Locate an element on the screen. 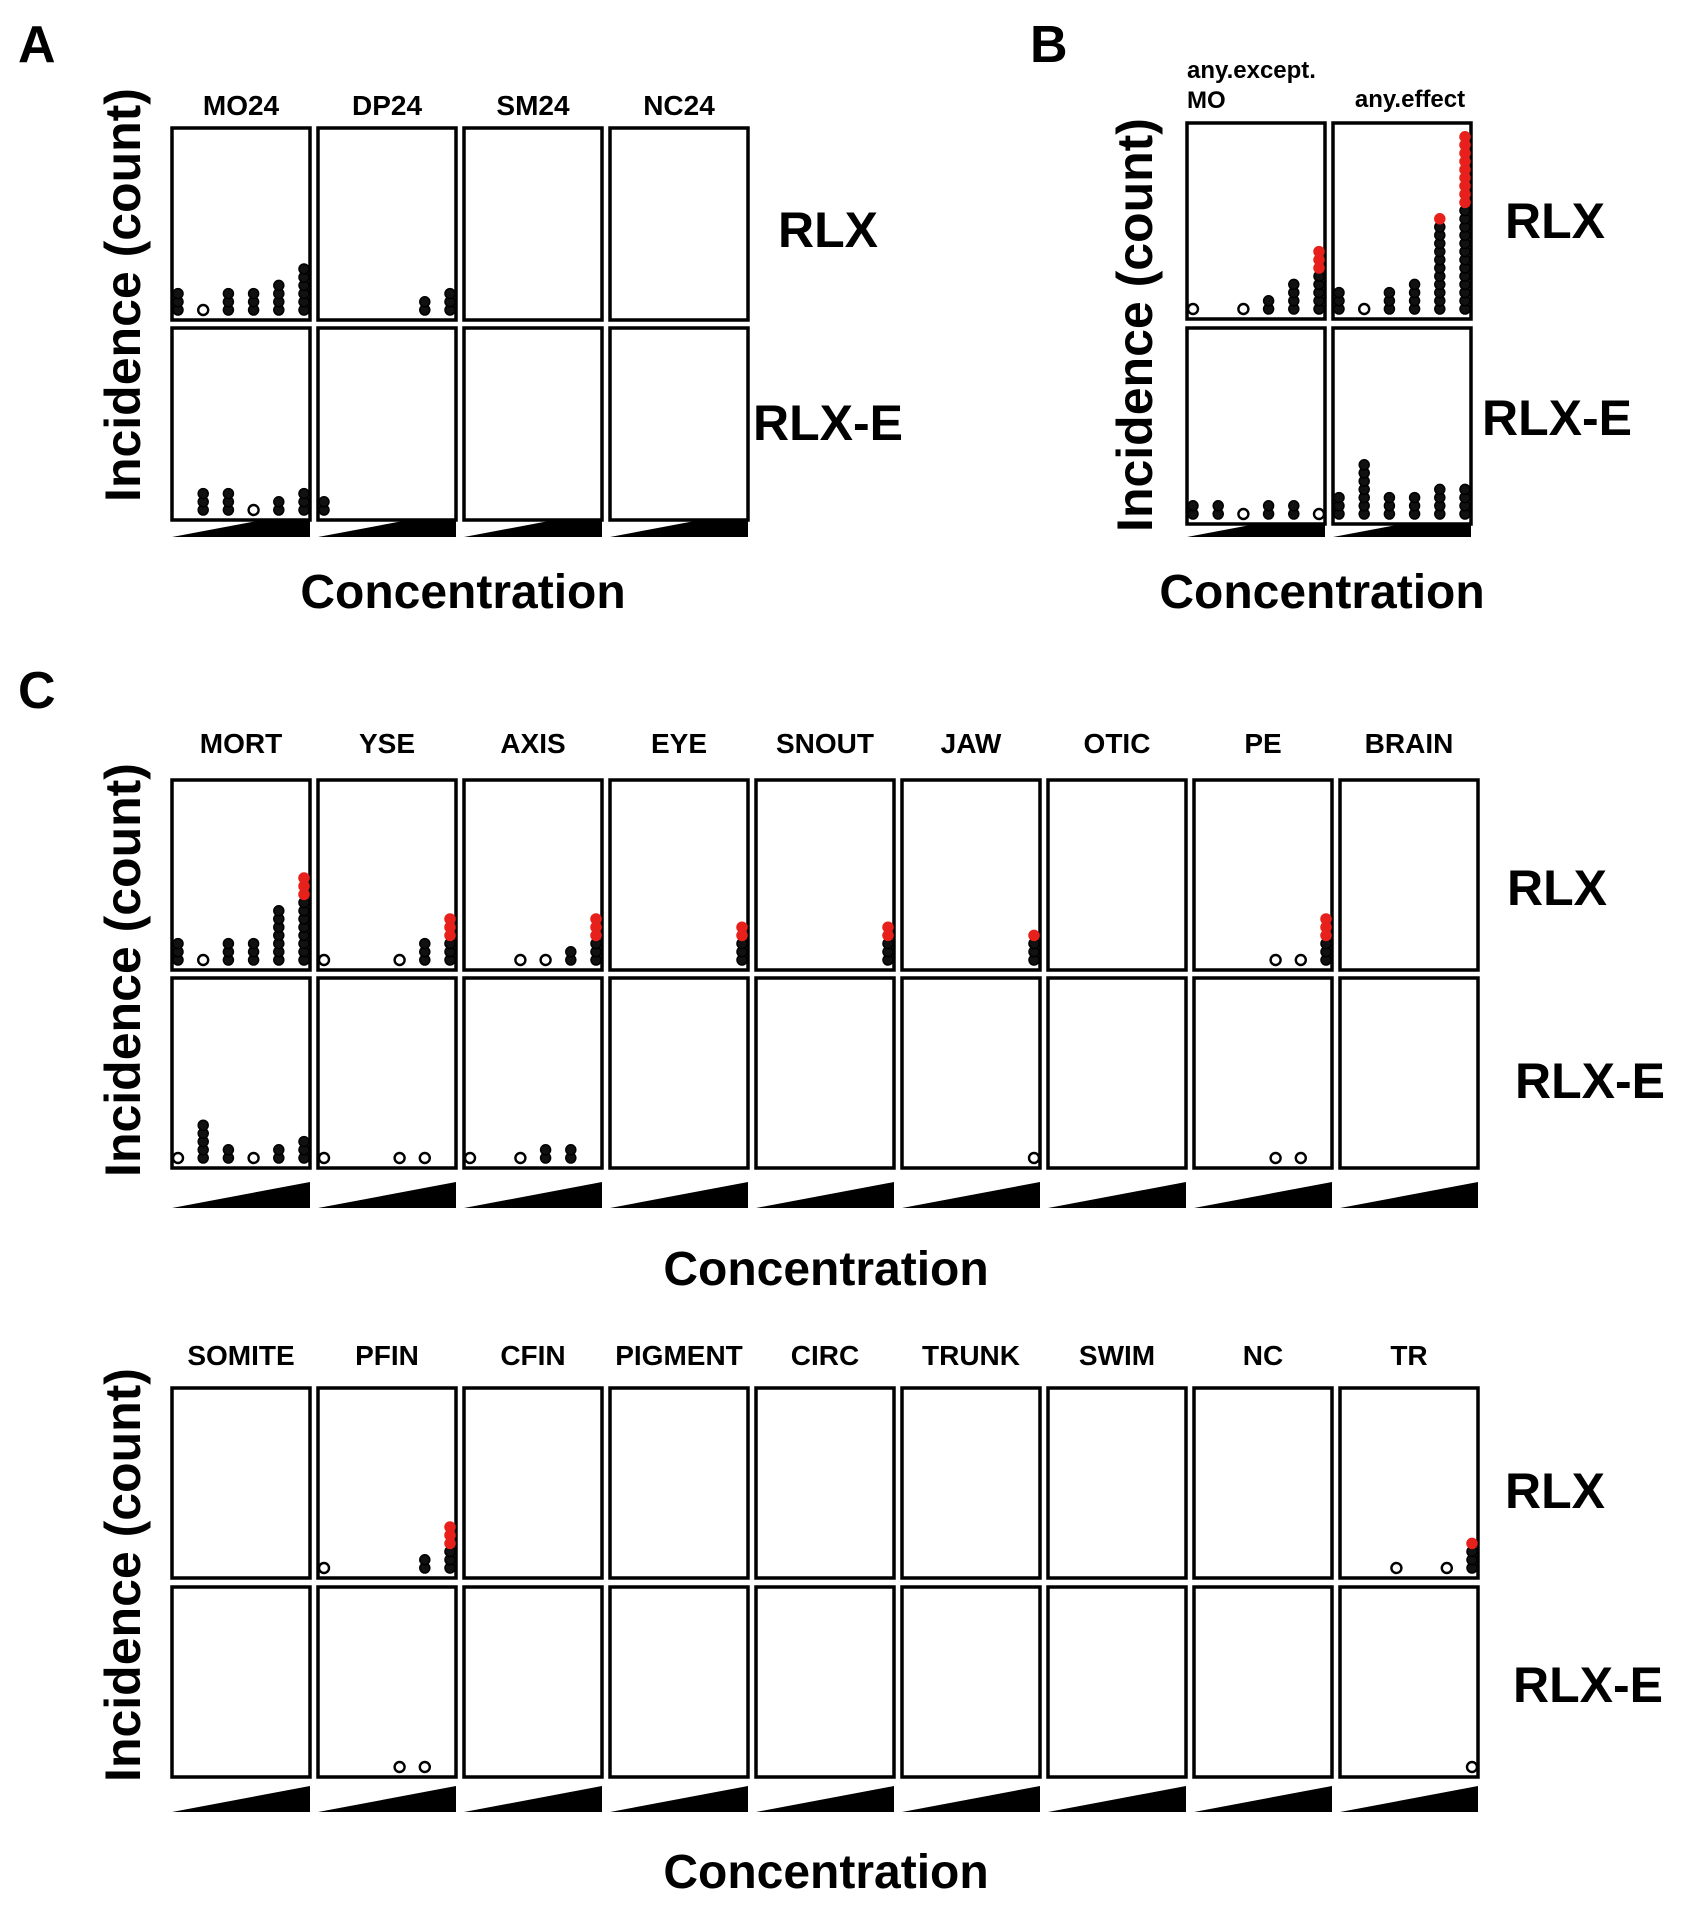 This screenshot has height=1913, width=1691. point-yse-rlx-d4 is located at coordinates (399, 960).